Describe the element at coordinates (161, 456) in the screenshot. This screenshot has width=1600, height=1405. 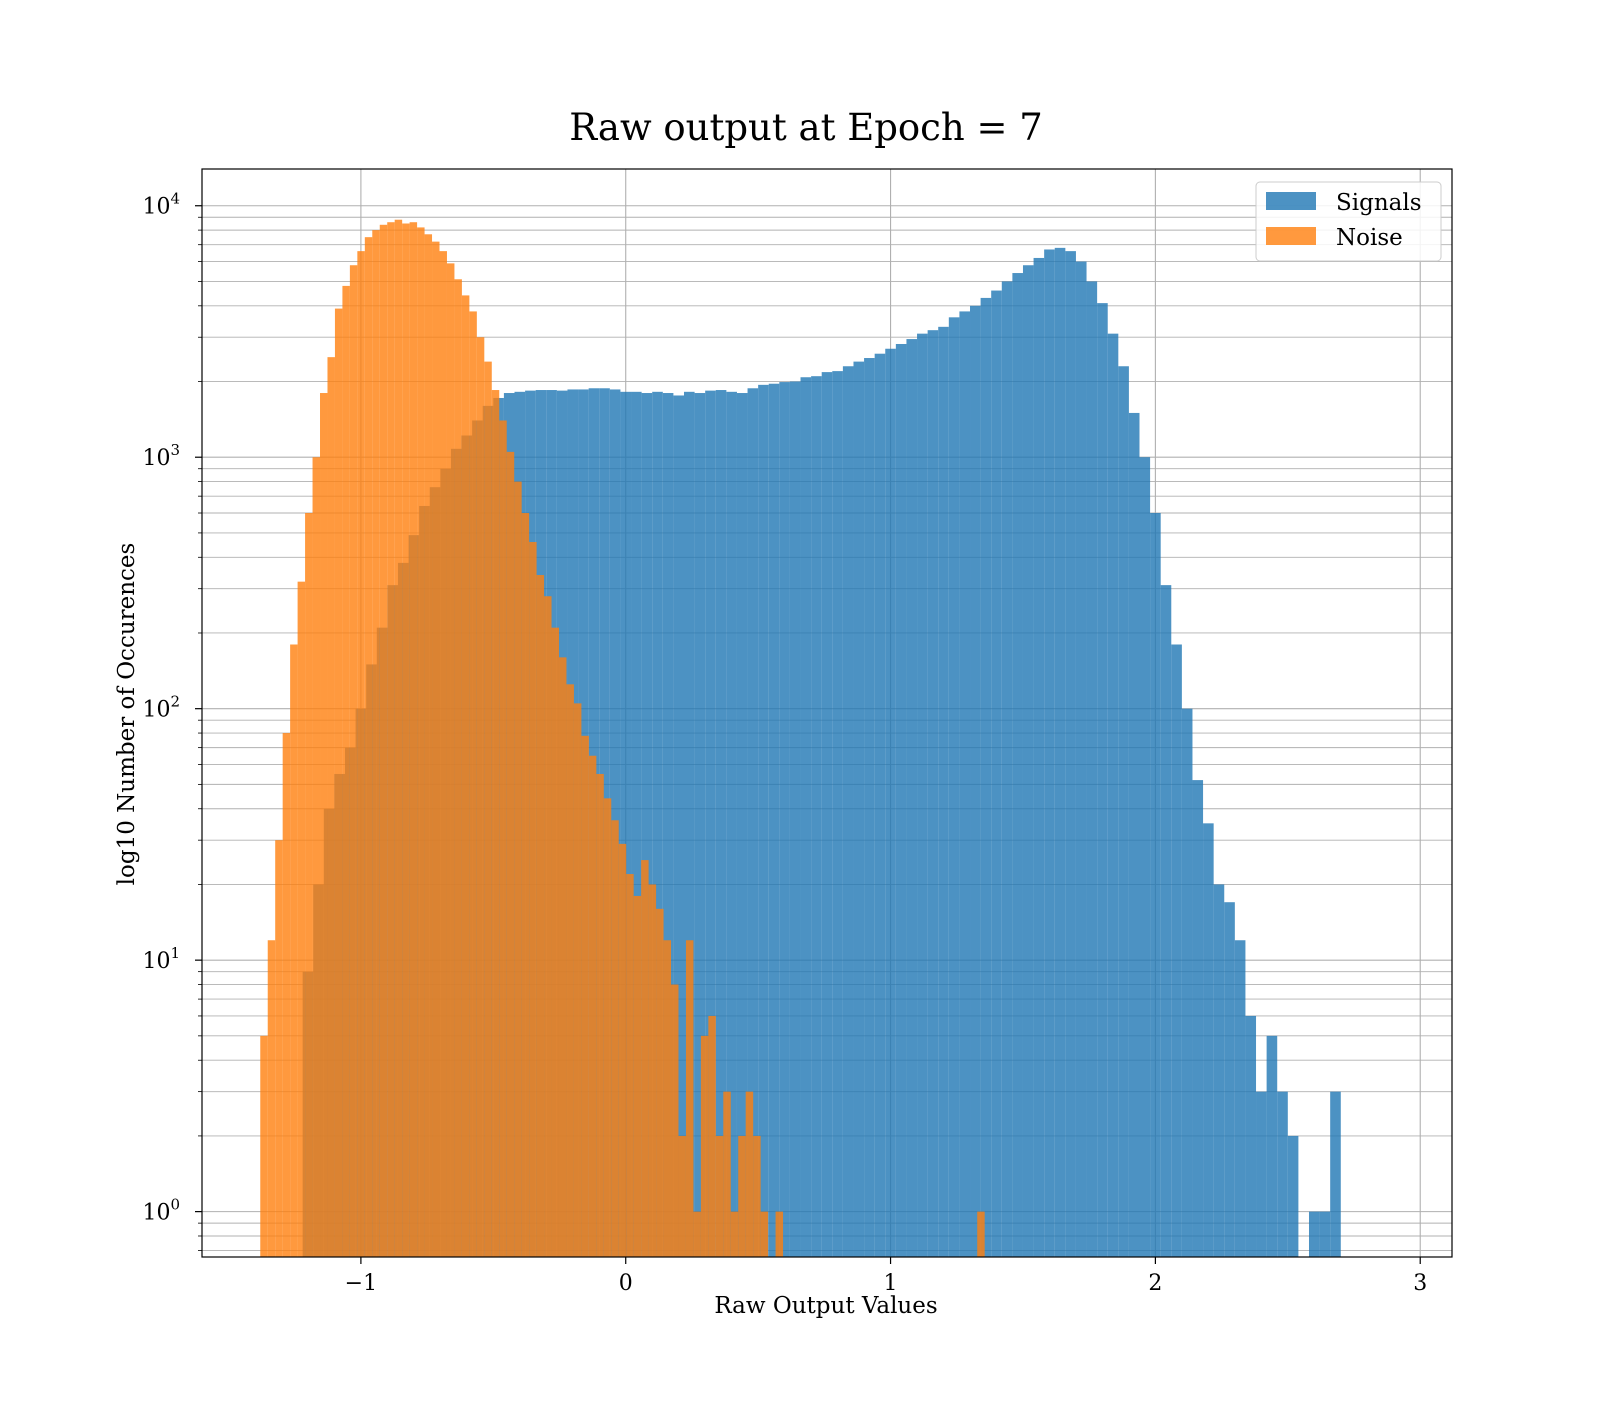
I see `y-tick-label: 10³` at that location.